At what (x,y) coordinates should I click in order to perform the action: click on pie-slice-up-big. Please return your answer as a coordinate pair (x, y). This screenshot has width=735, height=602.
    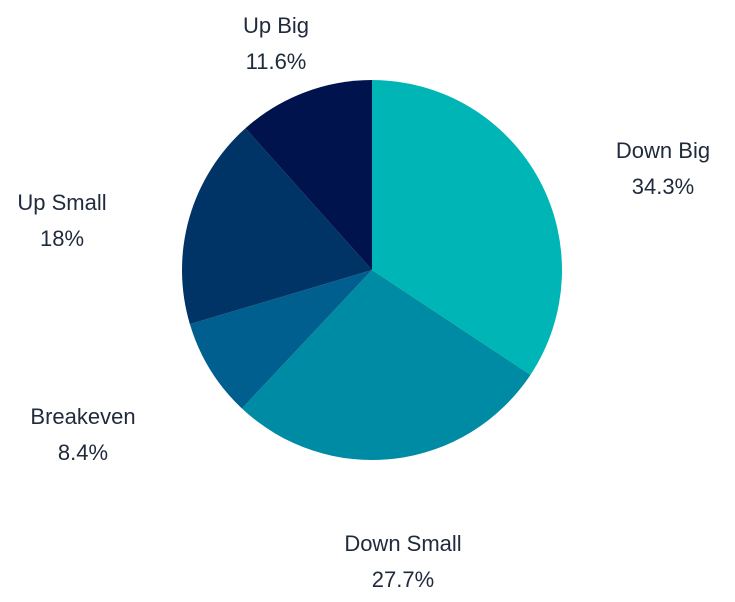
    Looking at the image, I should click on (308, 175).